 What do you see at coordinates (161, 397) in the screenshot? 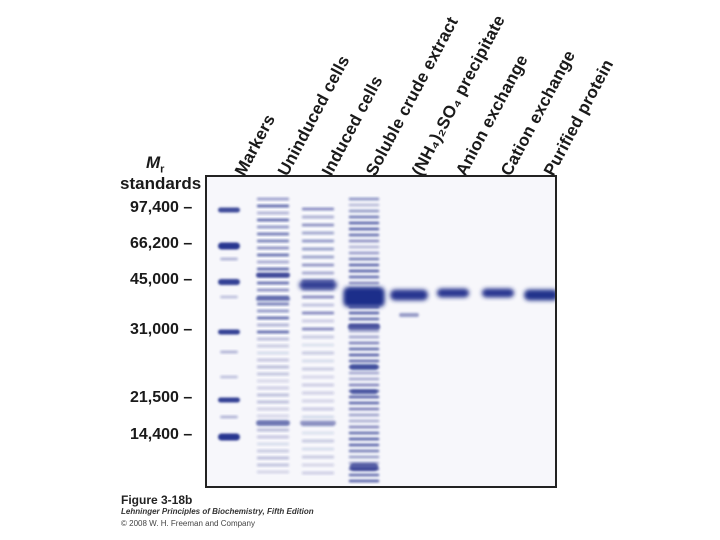
I see `mw-label-21500: 21,500 –` at bounding box center [161, 397].